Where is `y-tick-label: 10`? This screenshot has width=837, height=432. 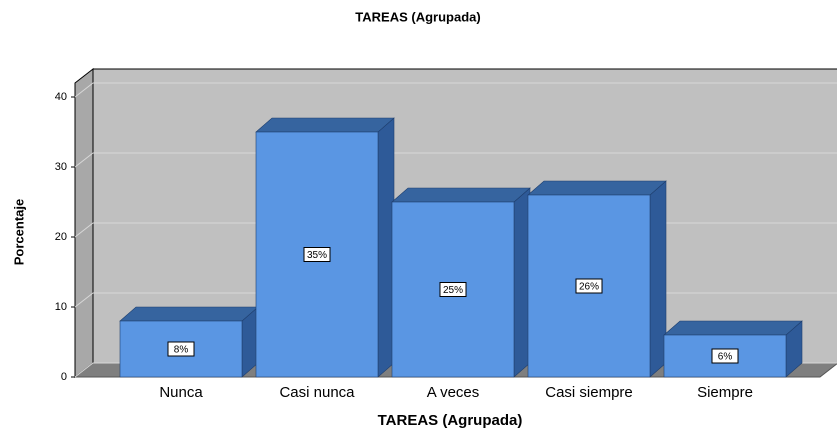 y-tick-label: 10 is located at coordinates (61, 307).